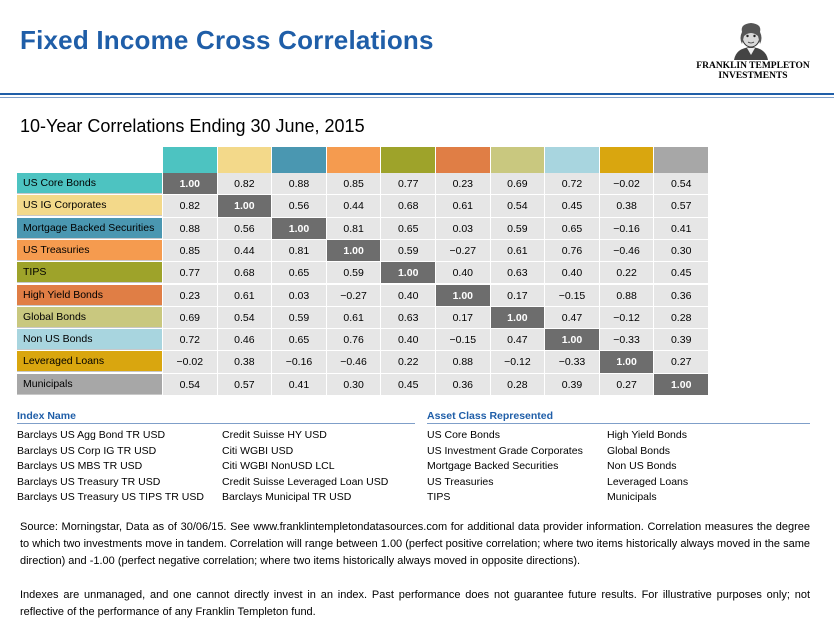 This screenshot has width=834, height=628. What do you see at coordinates (190, 362) in the screenshot?
I see `correlation-cell: −0.02` at bounding box center [190, 362].